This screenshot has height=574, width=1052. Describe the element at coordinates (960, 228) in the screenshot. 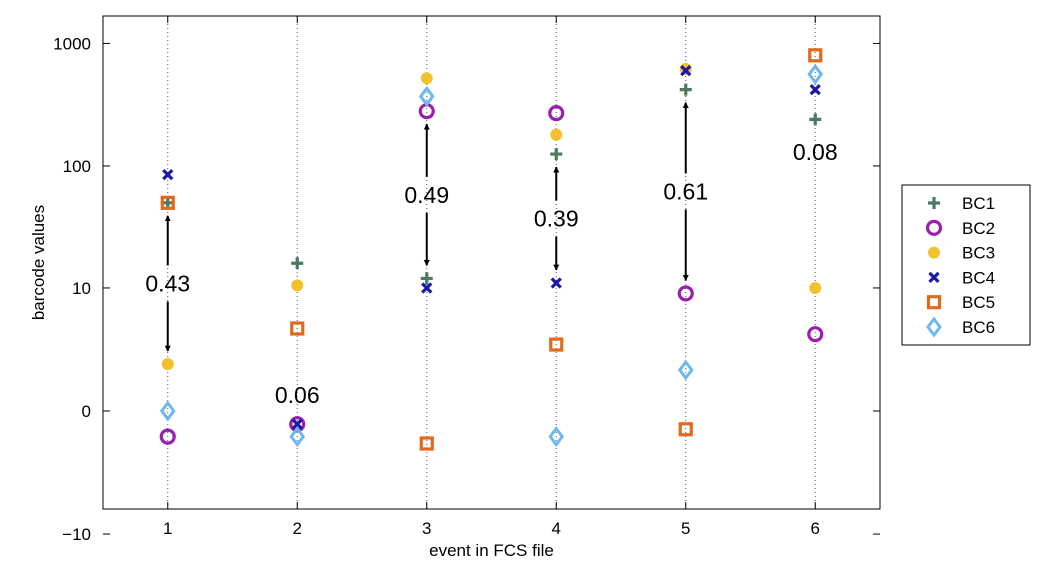

I see `legend-entry-bc2: BC2` at that location.